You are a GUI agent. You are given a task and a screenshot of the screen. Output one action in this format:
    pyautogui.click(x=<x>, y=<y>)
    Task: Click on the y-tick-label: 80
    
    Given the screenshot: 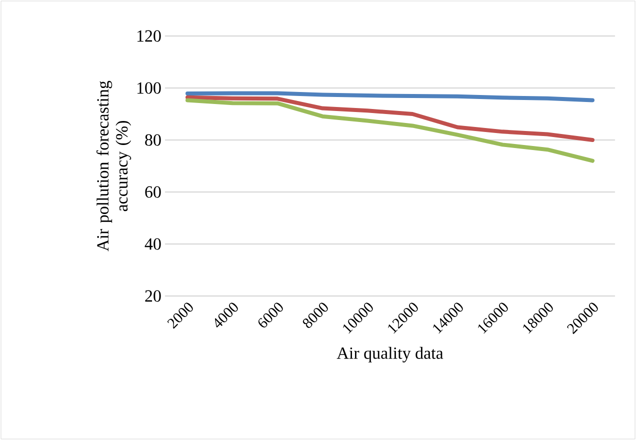 What is the action you would take?
    pyautogui.click(x=153, y=140)
    